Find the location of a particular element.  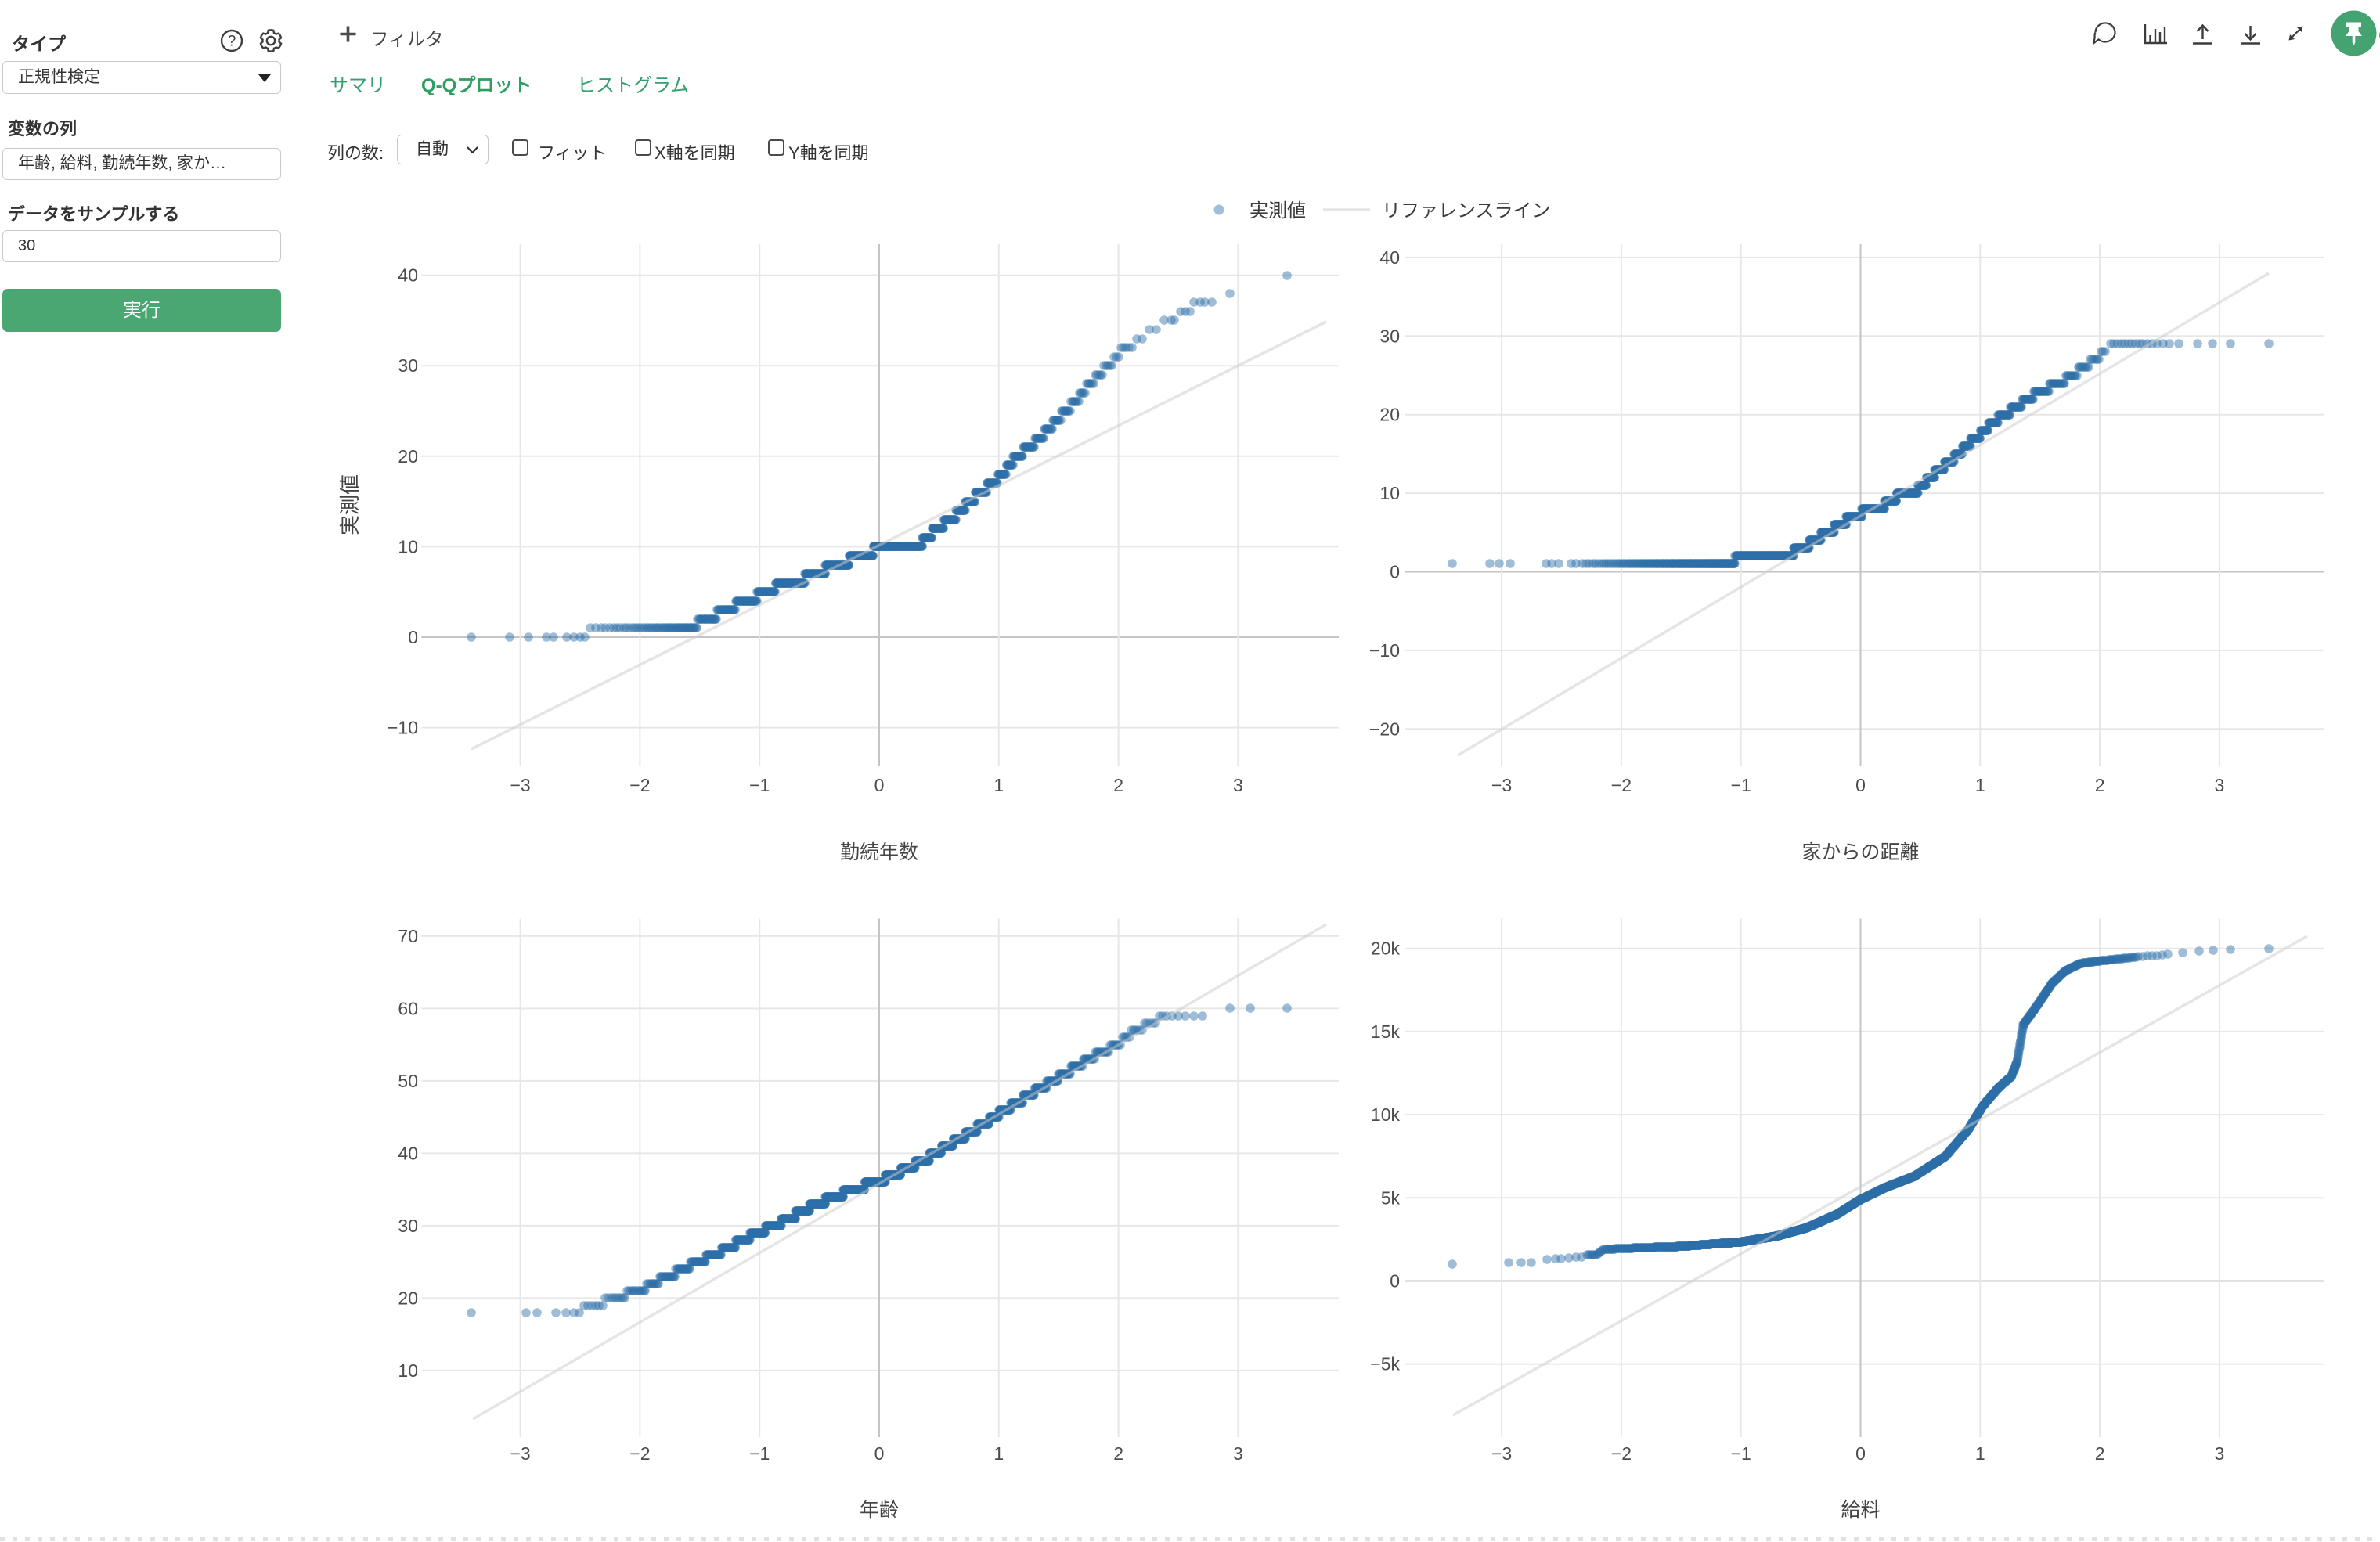

svg-text: 70 is located at coordinates (408, 936).